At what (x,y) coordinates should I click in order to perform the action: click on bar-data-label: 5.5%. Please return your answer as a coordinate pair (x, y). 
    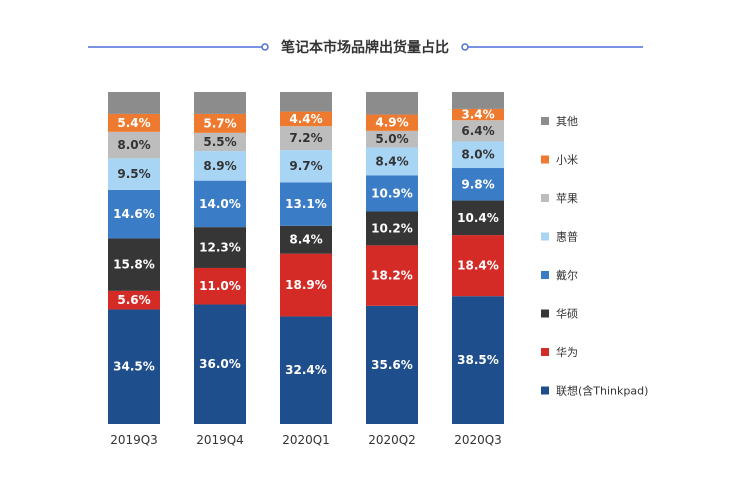
    Looking at the image, I should click on (219, 142).